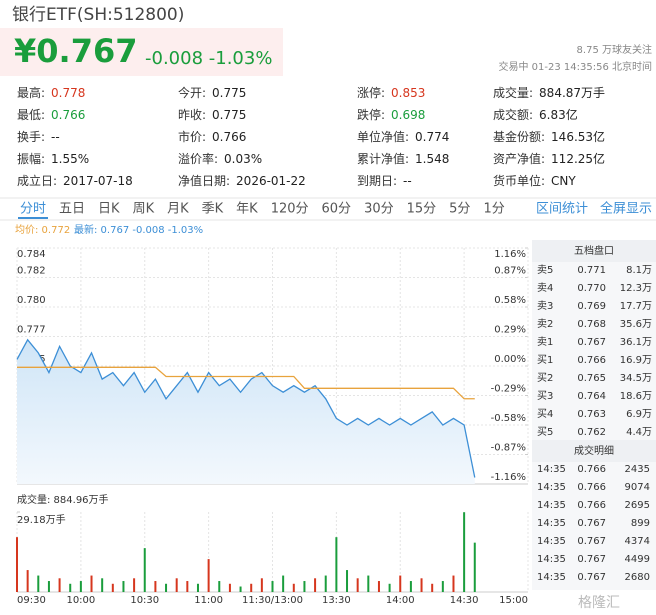 The height and width of the screenshot is (615, 656). What do you see at coordinates (192, 92) in the screenshot?
I see `stat-label: 今开:` at bounding box center [192, 92].